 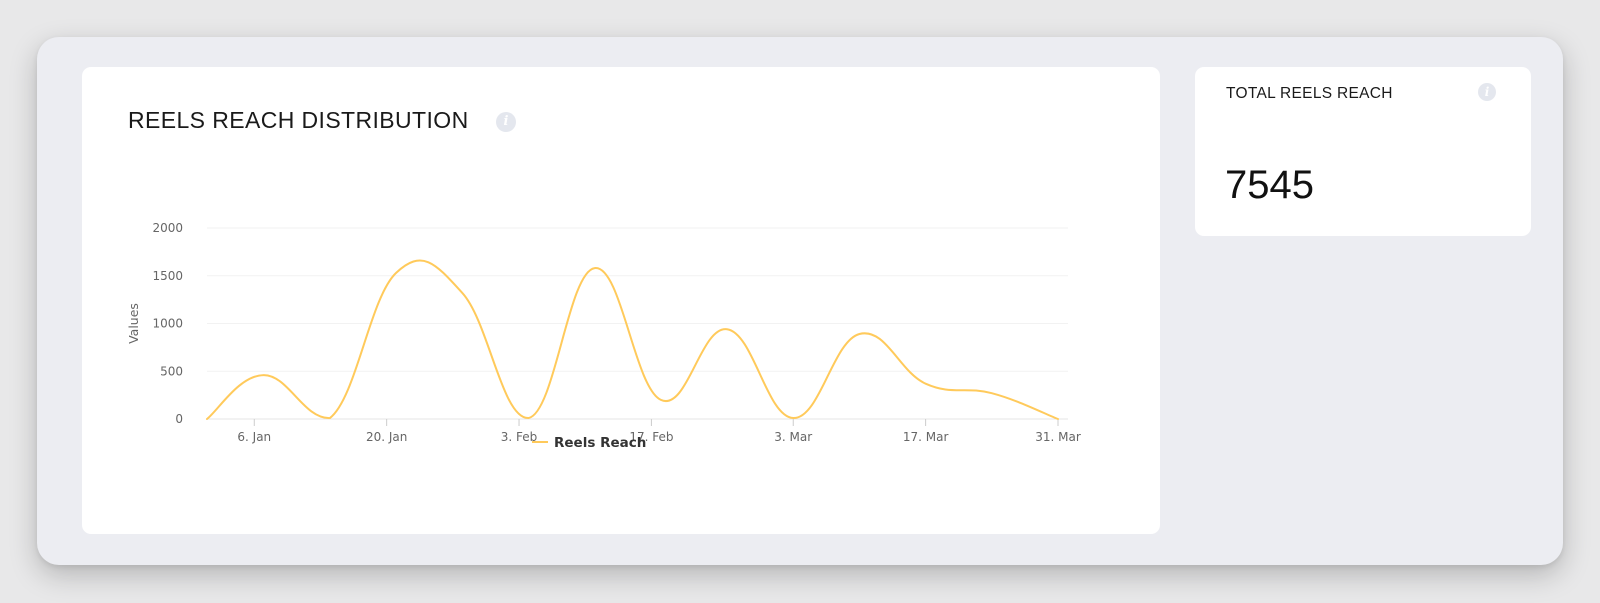 I want to click on total-reels-reach-card: TOTAL REELS REACH i 7545, so click(x=1363, y=151).